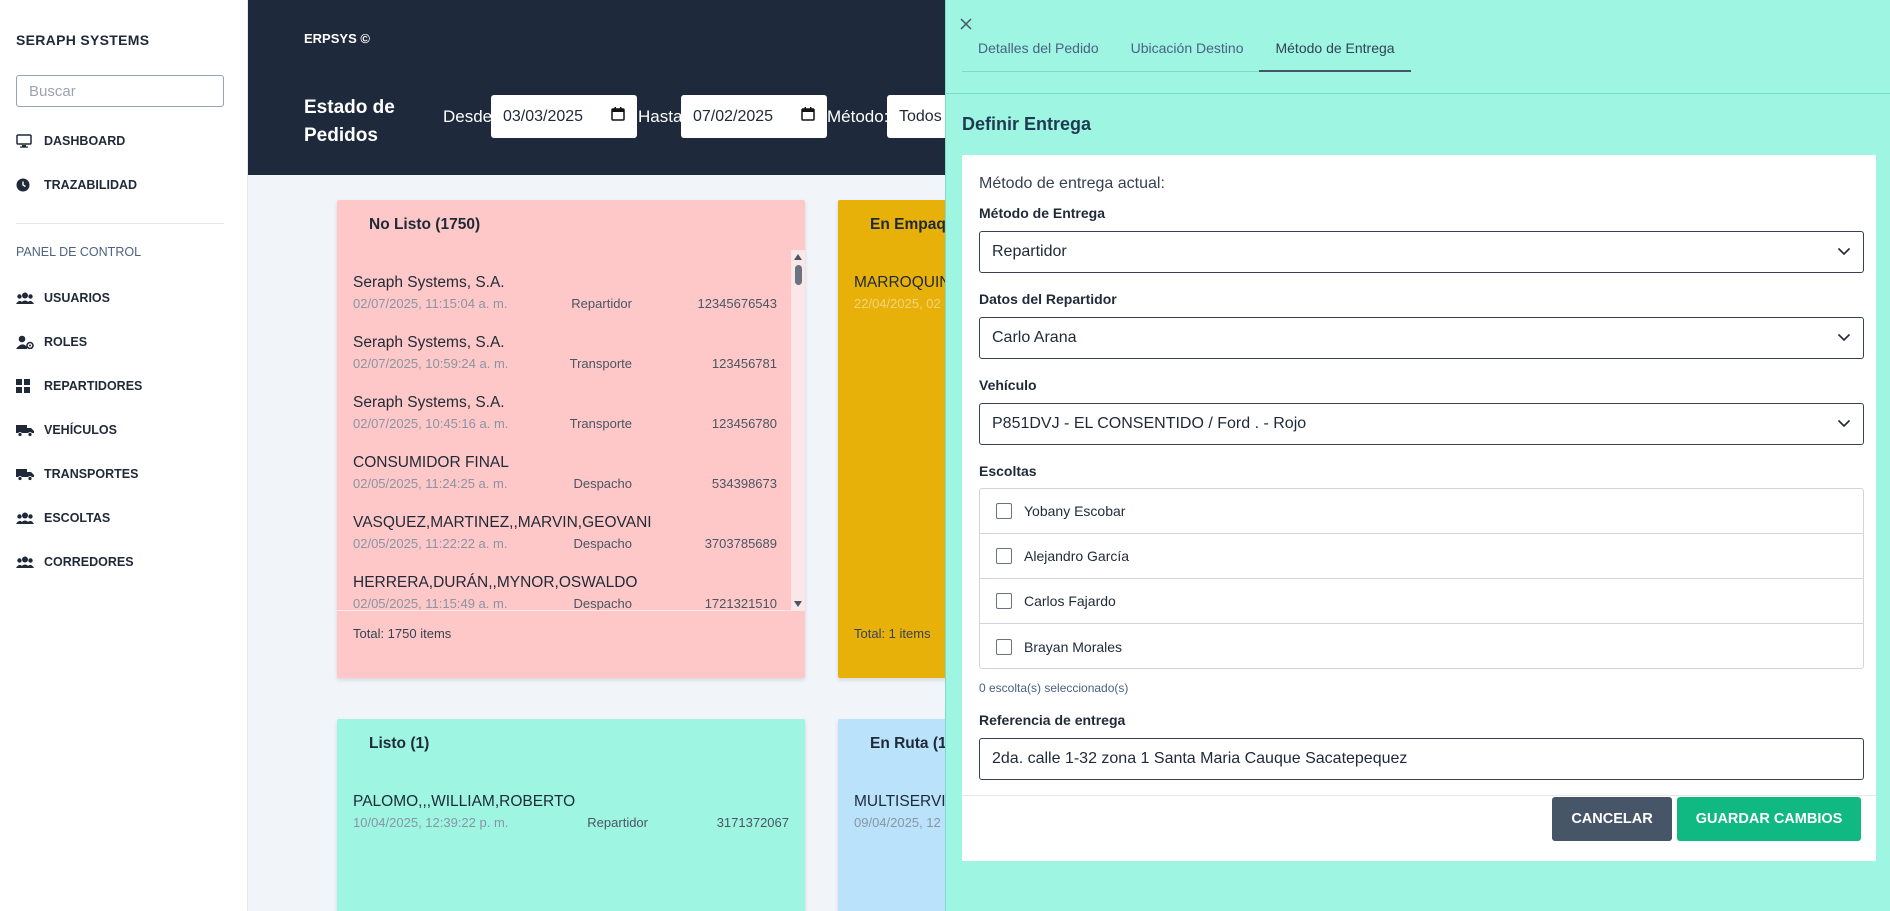 The height and width of the screenshot is (911, 1890). What do you see at coordinates (917, 116) in the screenshot?
I see `method-select: Todos` at bounding box center [917, 116].